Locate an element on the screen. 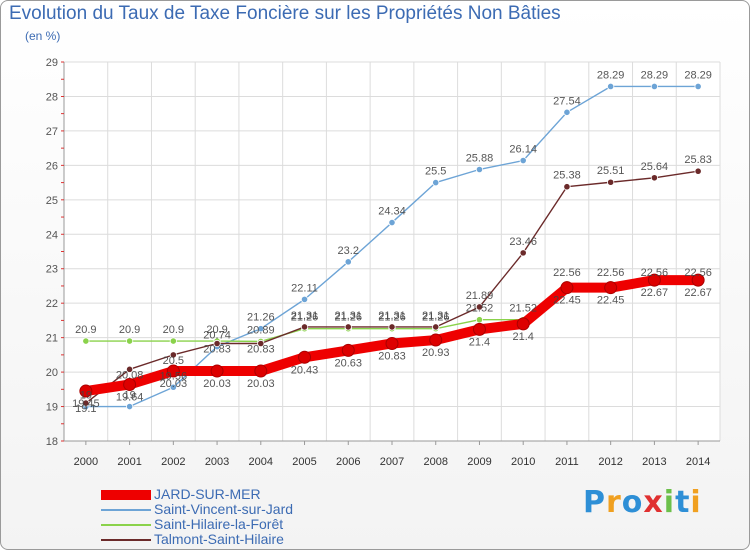 This screenshot has height=550, width=750. data-label-2: 21.52 is located at coordinates (523, 309).